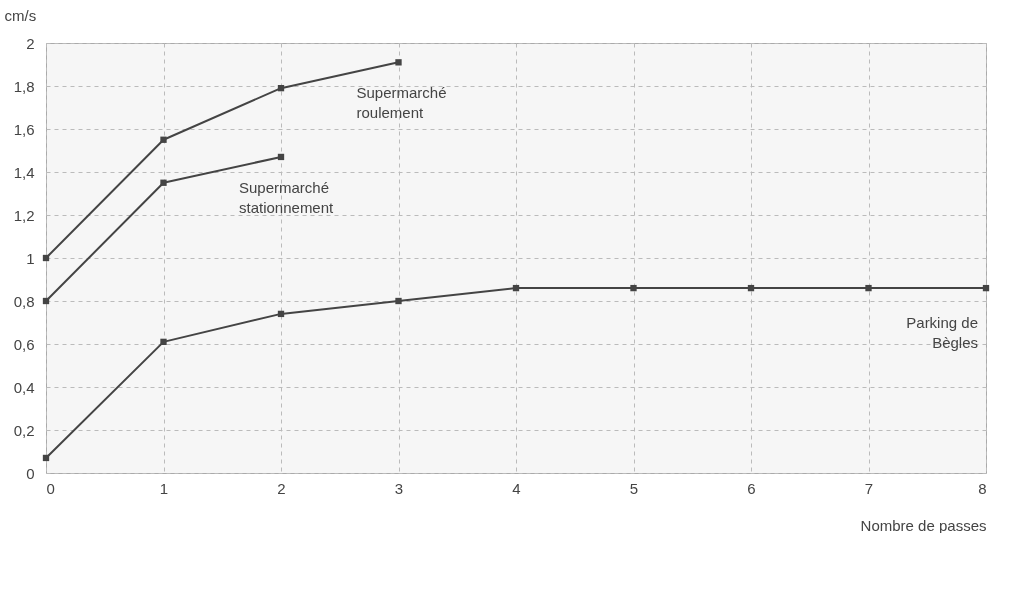 This screenshot has width=1028, height=599. What do you see at coordinates (30, 43) in the screenshot?
I see `y-tick-label: 2` at bounding box center [30, 43].